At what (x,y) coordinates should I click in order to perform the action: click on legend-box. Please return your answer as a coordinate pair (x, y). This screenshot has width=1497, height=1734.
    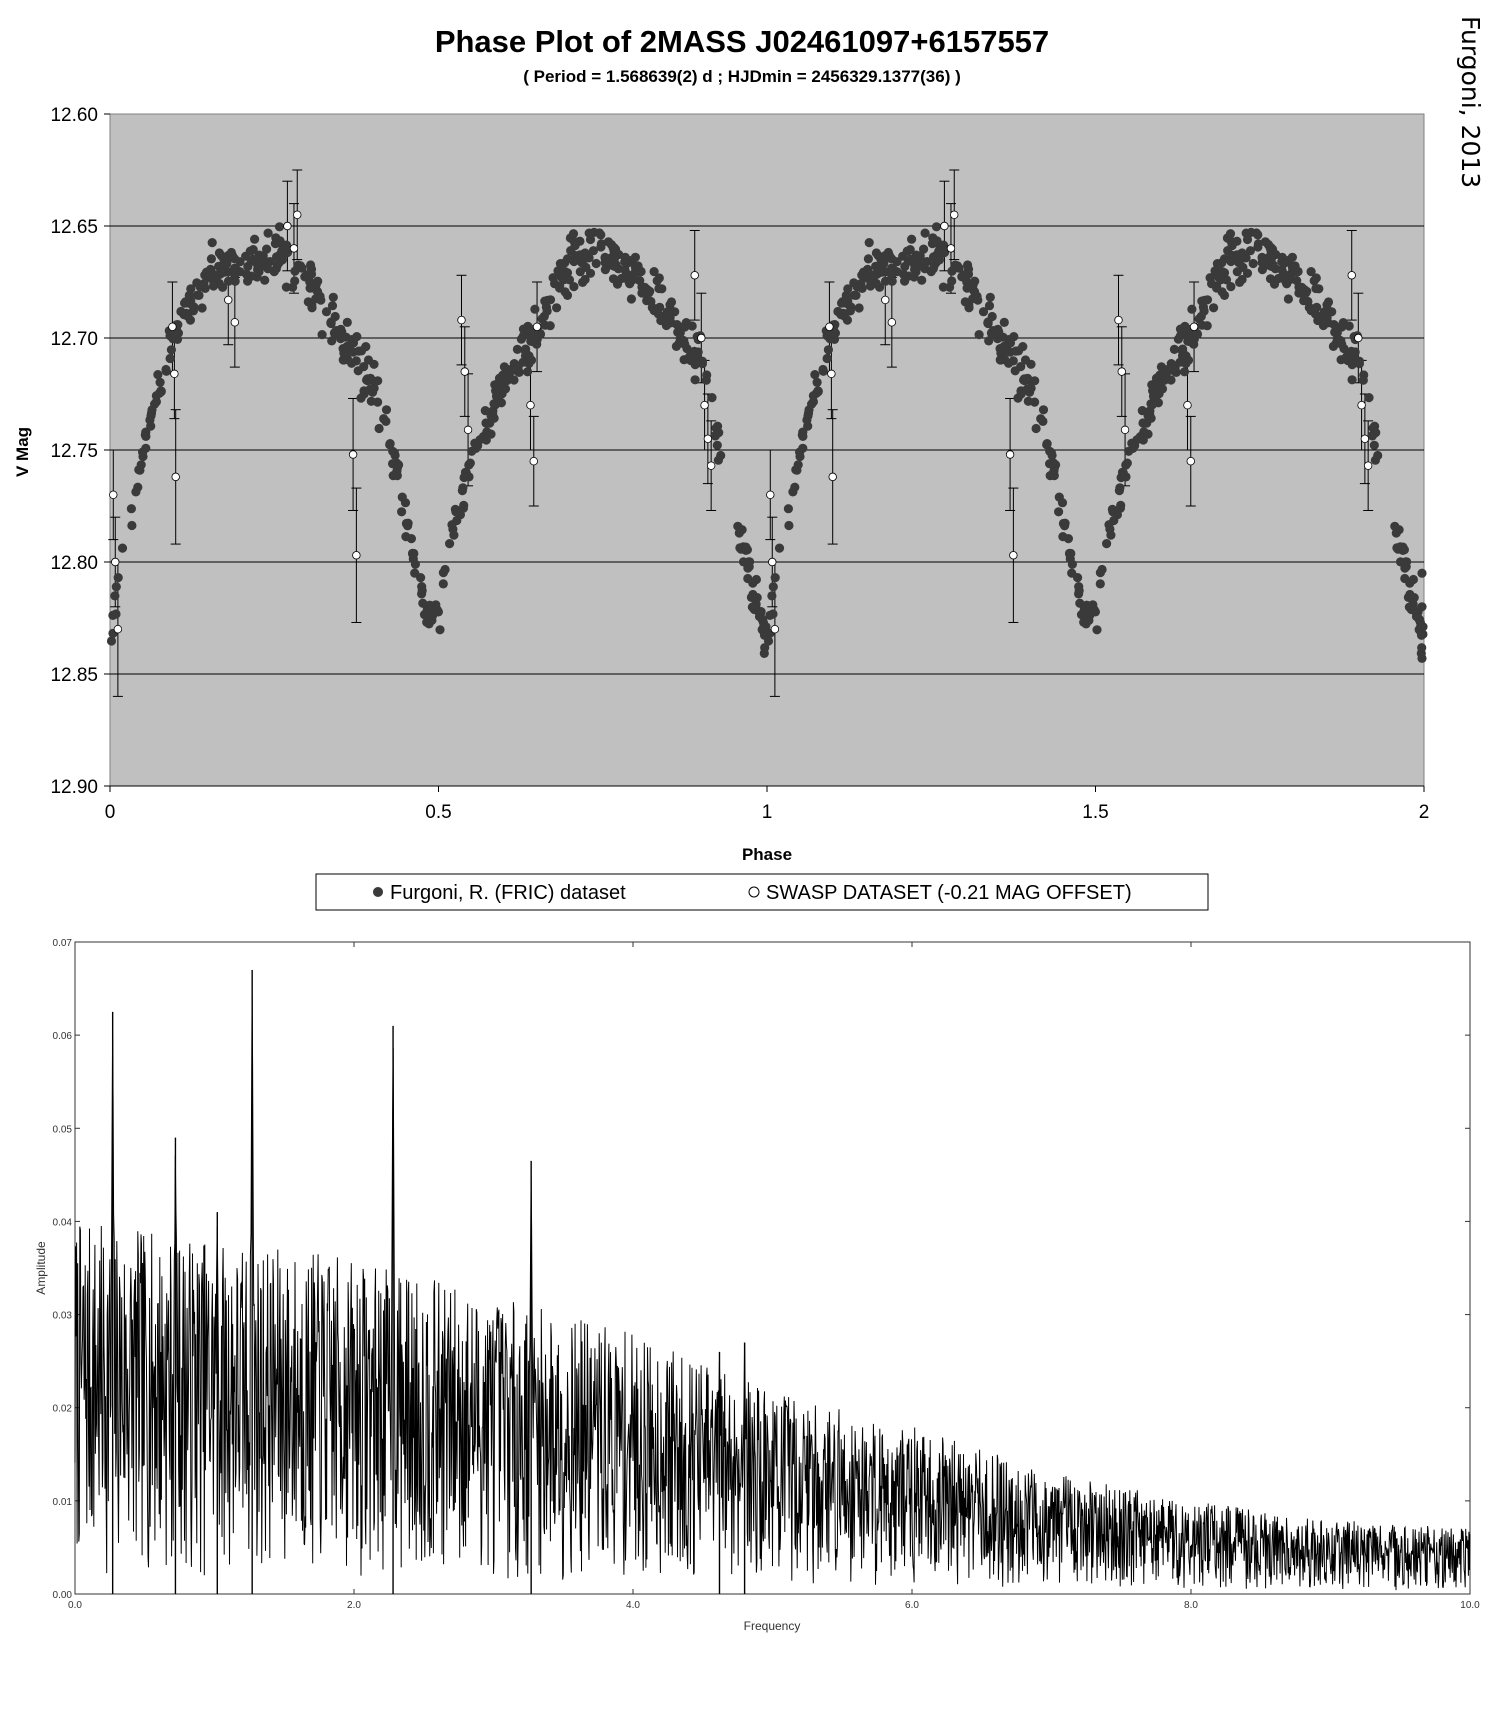
    Looking at the image, I should click on (762, 892).